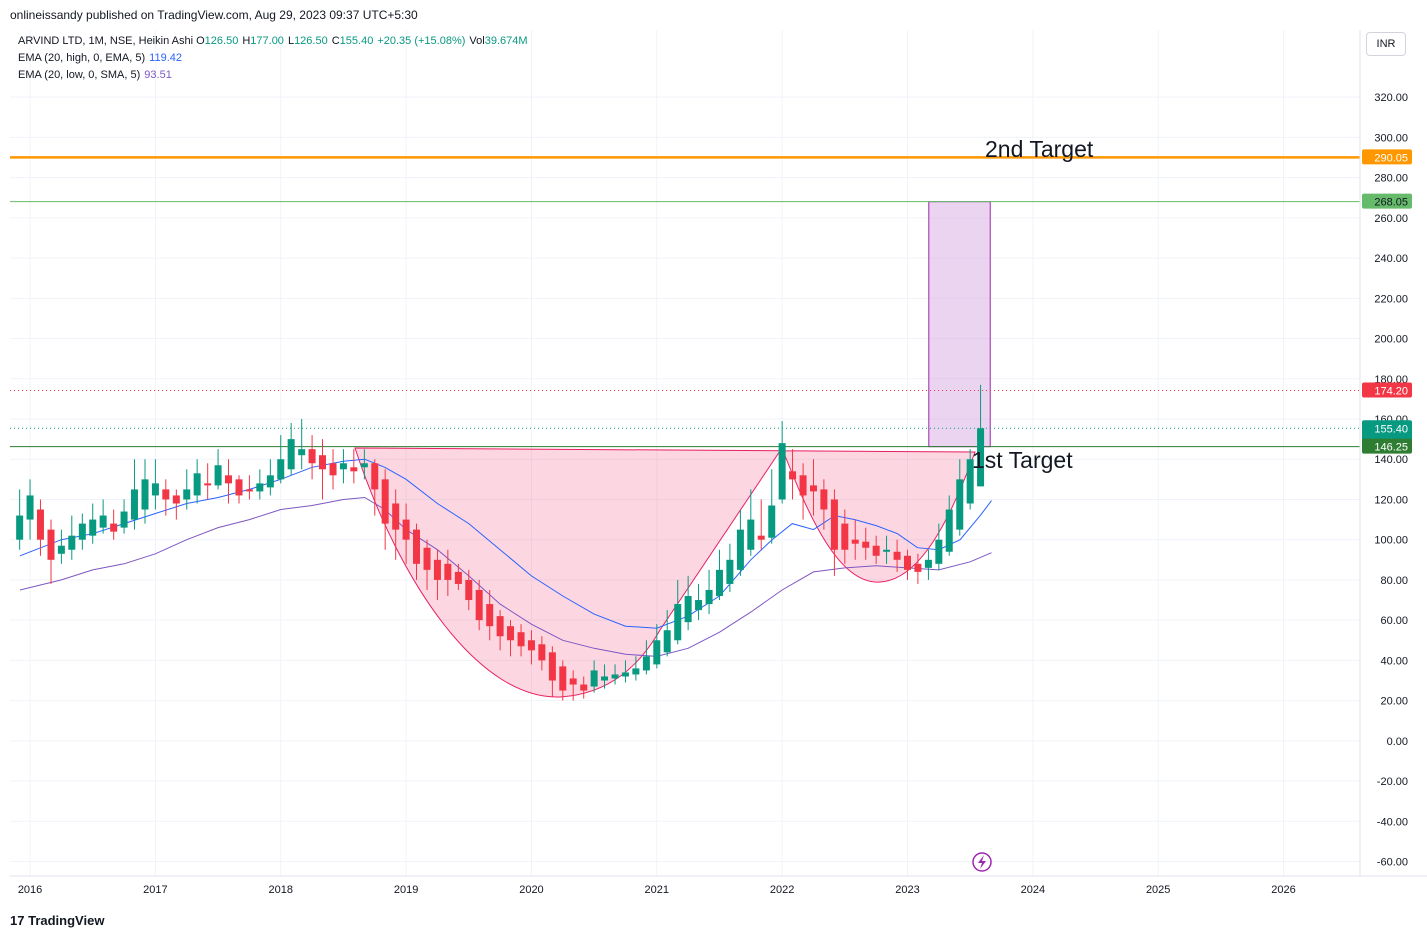 The height and width of the screenshot is (939, 1427). Describe the element at coordinates (1391, 219) in the screenshot. I see `y-tick-label: 260.00` at that location.